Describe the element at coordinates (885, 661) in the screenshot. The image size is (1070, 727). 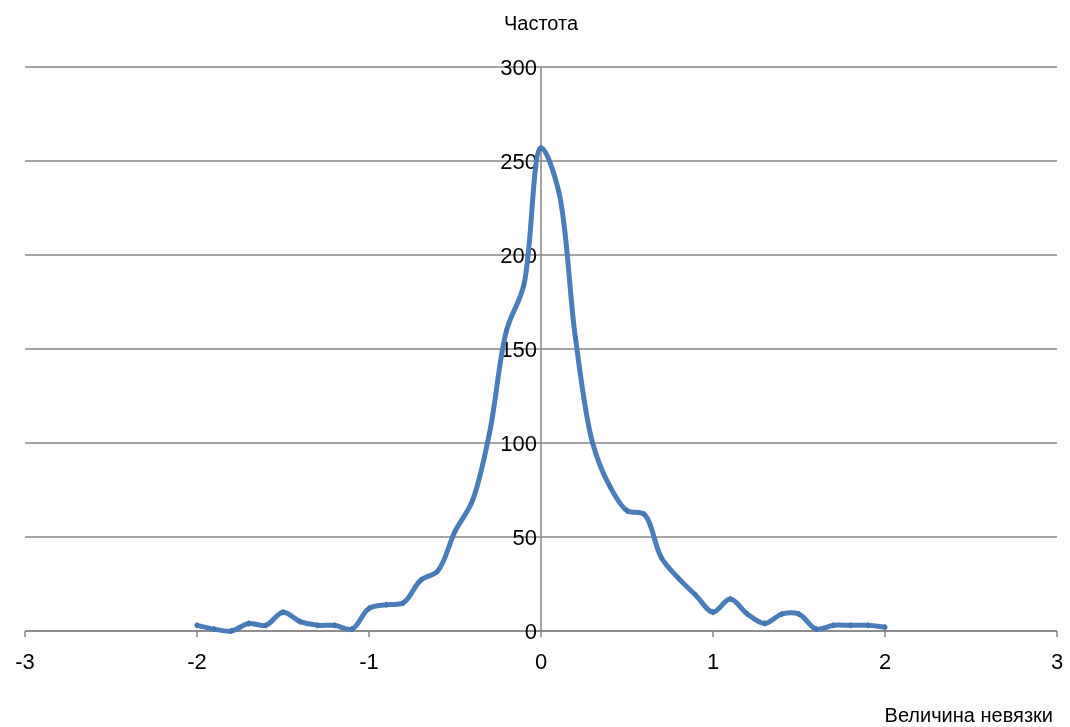
I see `x-tick-label: 2` at that location.